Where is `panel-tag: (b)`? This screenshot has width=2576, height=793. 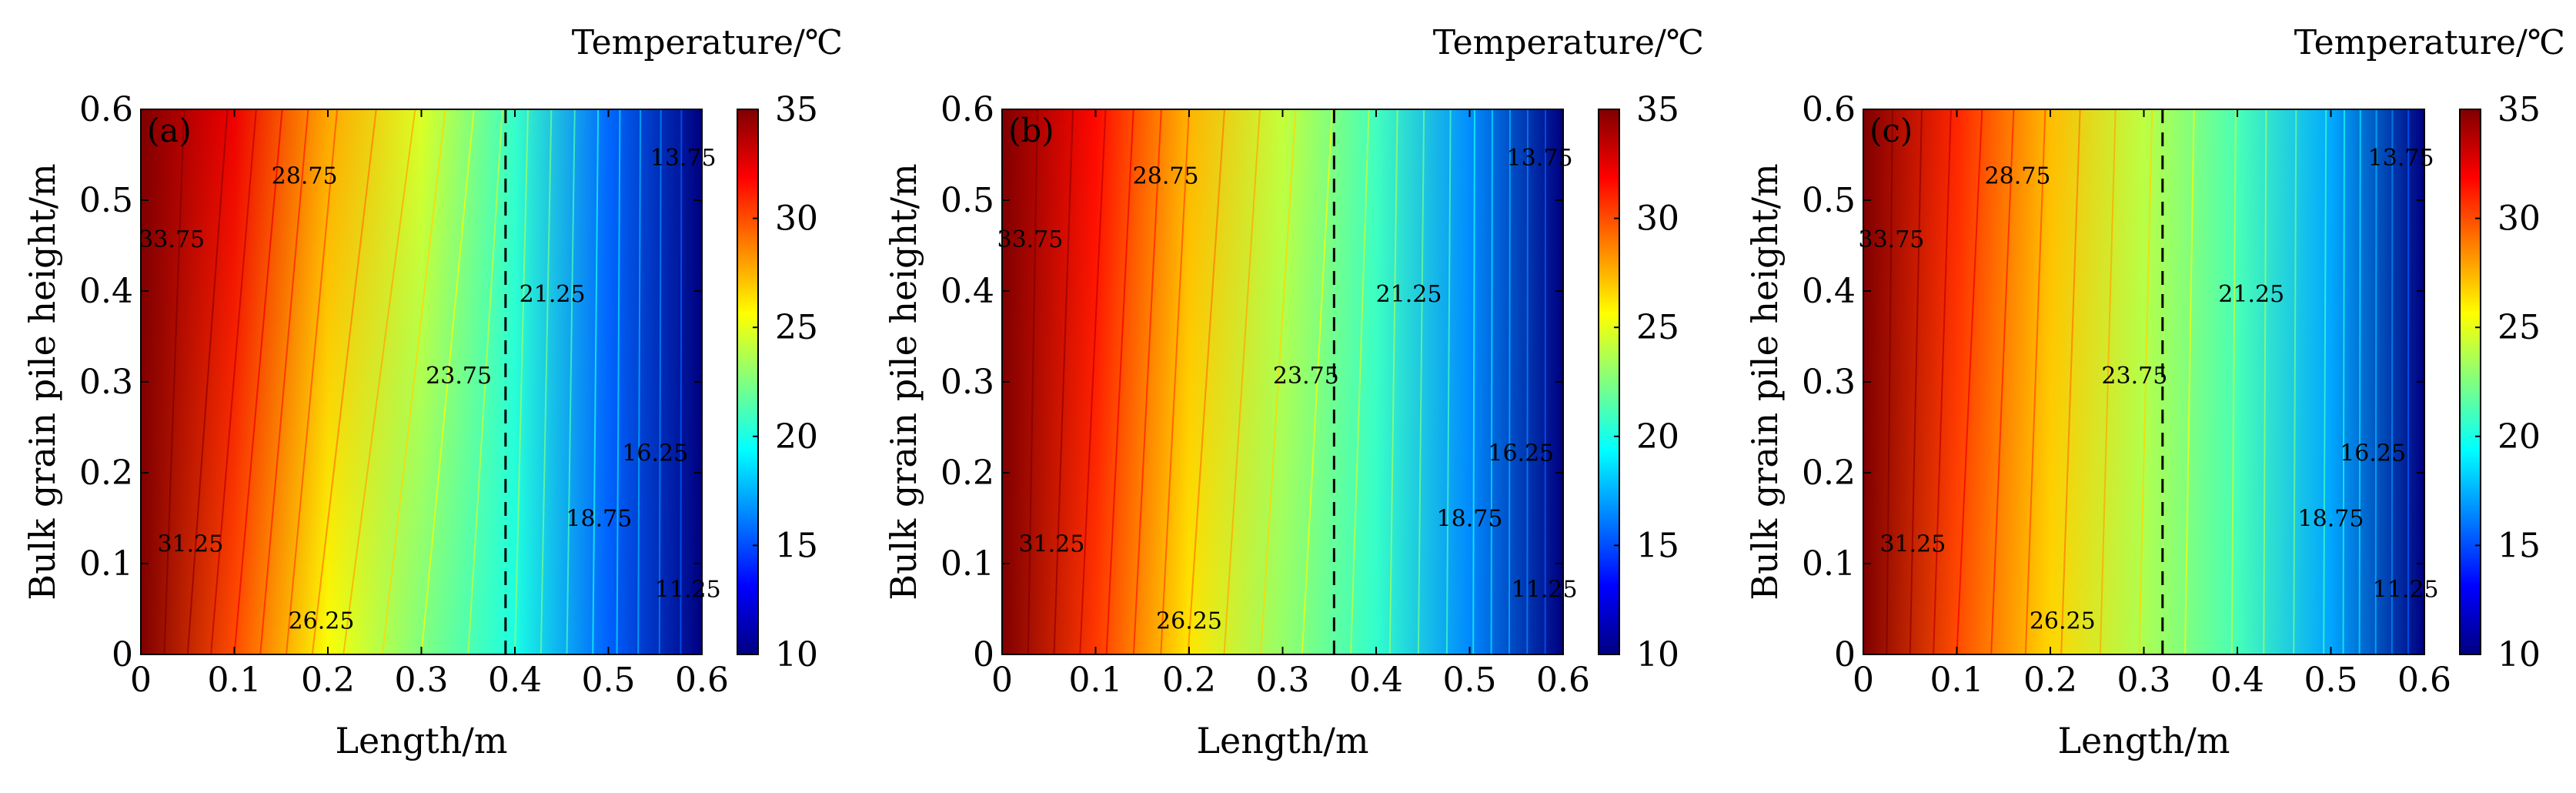 panel-tag: (b) is located at coordinates (1031, 130).